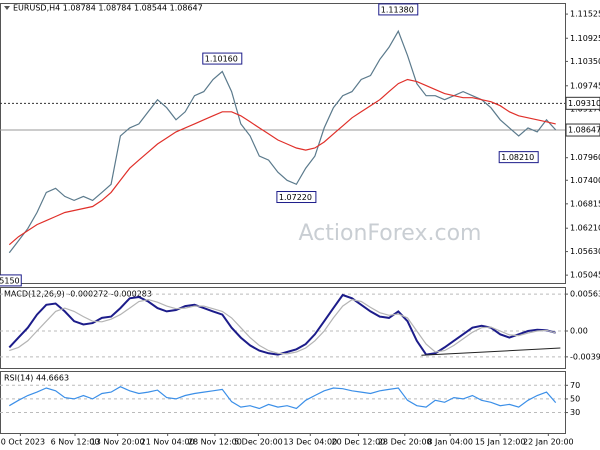  Describe the element at coordinates (585, 251) in the screenshot. I see `y-tick-label: 1.05630` at that location.